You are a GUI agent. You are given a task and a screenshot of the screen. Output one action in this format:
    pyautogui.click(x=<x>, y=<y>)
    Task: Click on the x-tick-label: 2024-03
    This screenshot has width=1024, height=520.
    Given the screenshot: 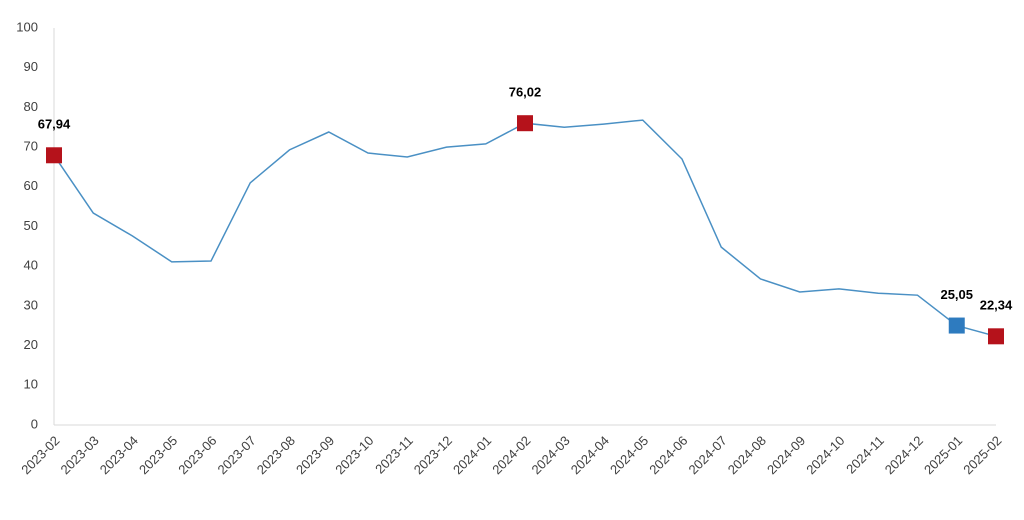 What is the action you would take?
    pyautogui.click(x=550, y=455)
    